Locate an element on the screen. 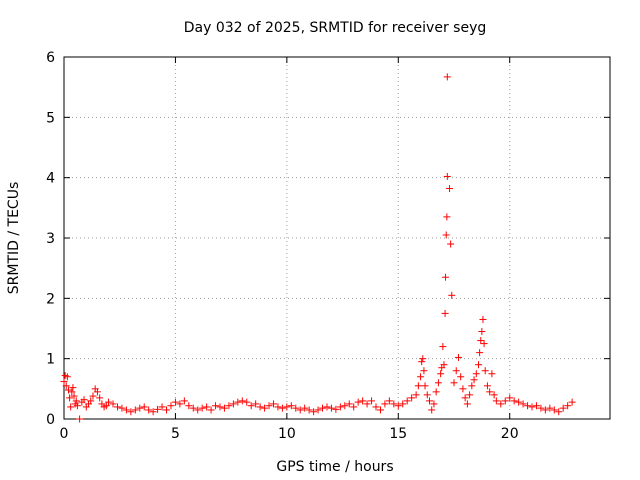  y-tick-label: 0 is located at coordinates (50, 420).